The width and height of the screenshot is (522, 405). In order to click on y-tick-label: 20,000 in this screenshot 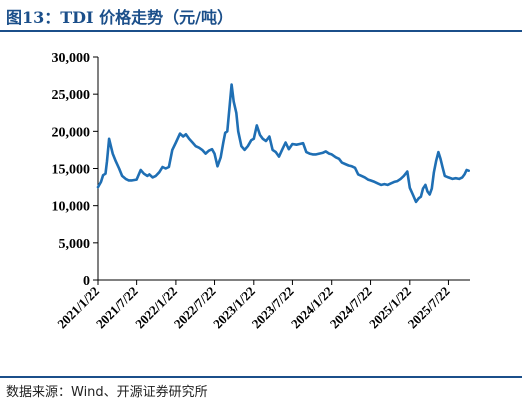, I will do `click(71, 132)`.